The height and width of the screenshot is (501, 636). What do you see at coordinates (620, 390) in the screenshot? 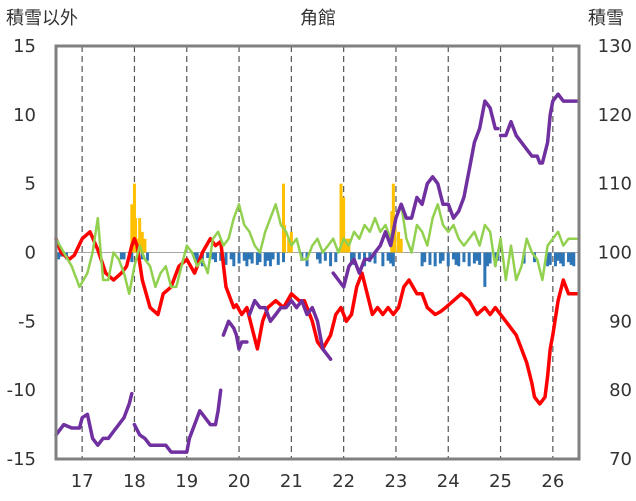
I see `y-right-tick-label: 80` at bounding box center [620, 390].